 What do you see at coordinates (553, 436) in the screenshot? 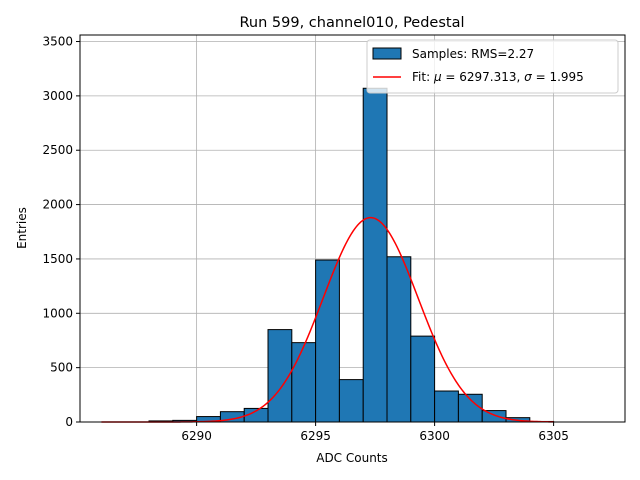
I see `x-tick-label-3: 6305` at bounding box center [553, 436].